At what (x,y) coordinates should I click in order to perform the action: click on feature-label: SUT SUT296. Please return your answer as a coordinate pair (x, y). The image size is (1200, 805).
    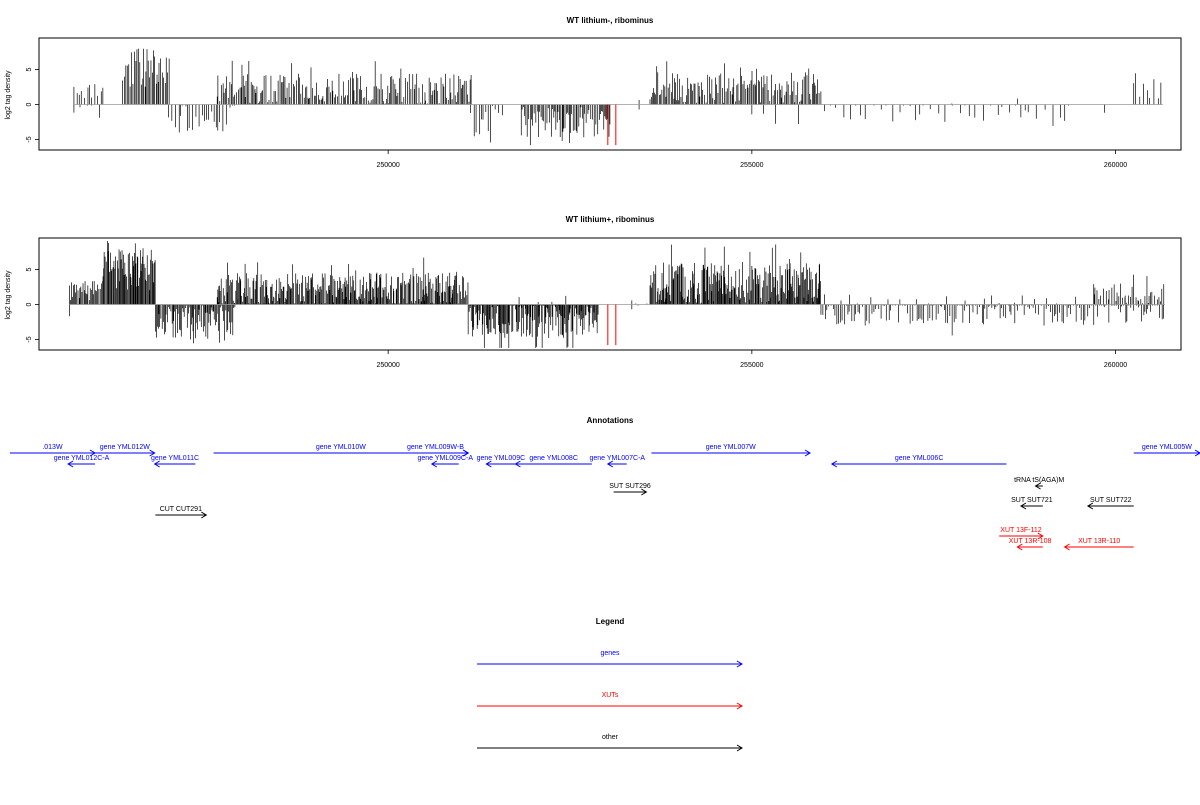
    Looking at the image, I should click on (630, 486).